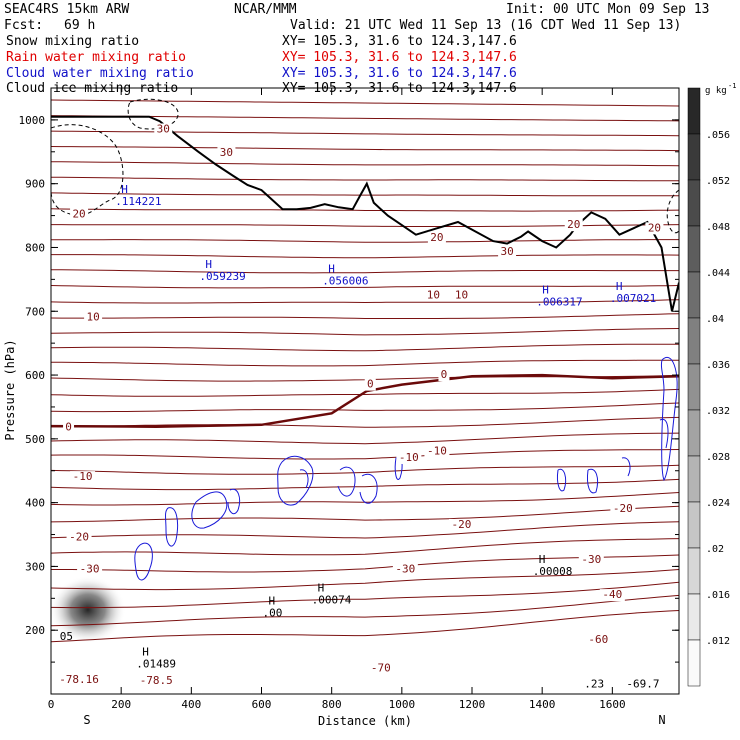  Describe the element at coordinates (718, 273) in the screenshot. I see `colorbar-tick-label: .044` at that location.